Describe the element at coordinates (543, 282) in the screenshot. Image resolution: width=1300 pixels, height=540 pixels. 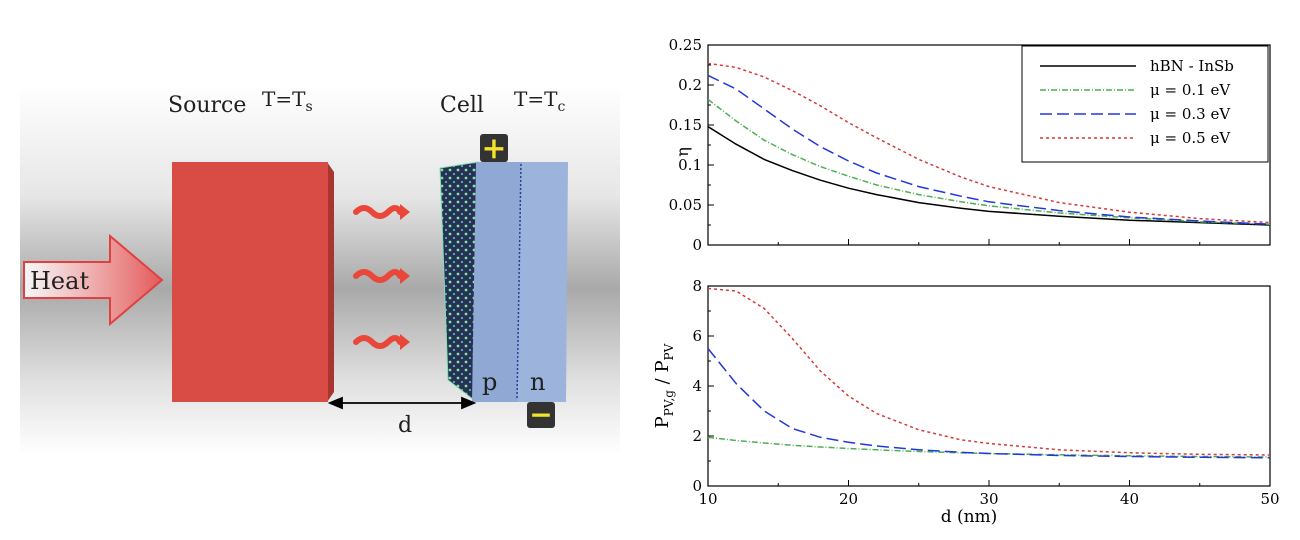
I see `cell-n-region` at that location.